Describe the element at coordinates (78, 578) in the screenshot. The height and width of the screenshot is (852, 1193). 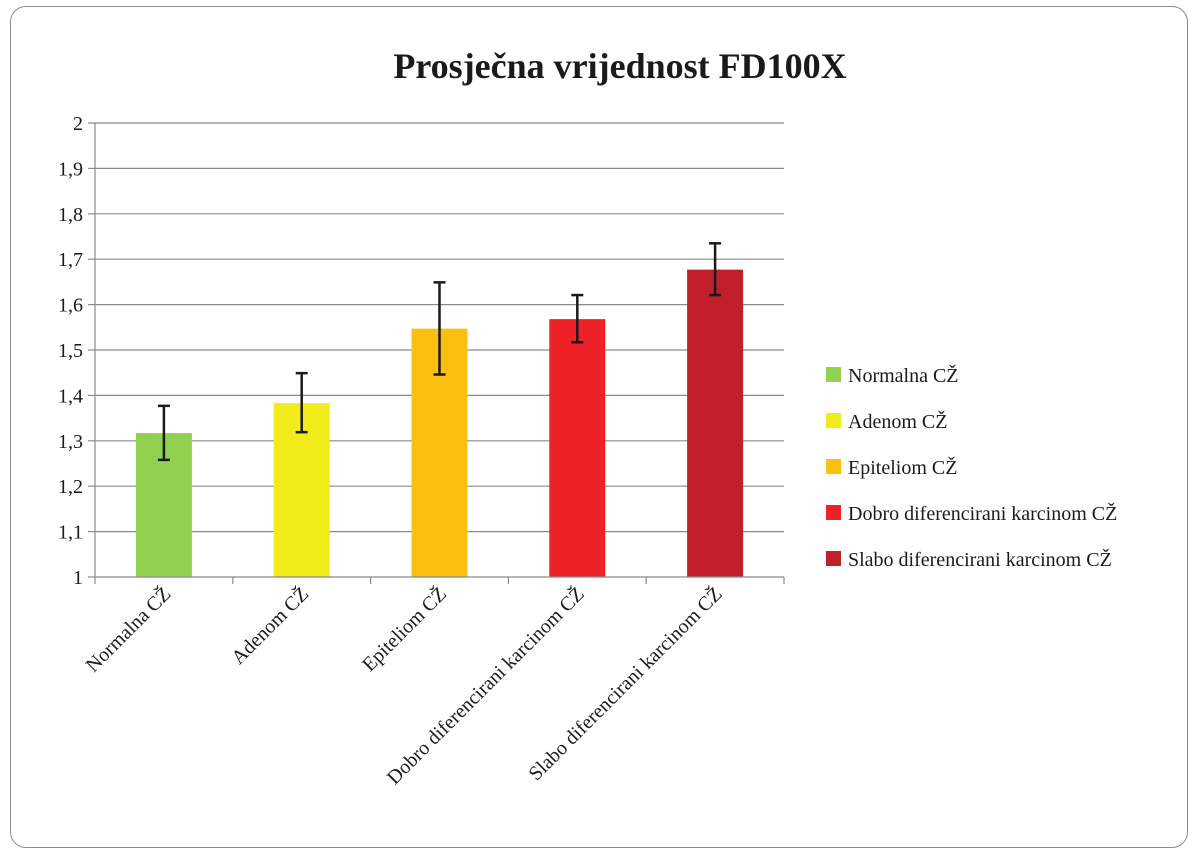
I see `y-tick-label: 1` at that location.